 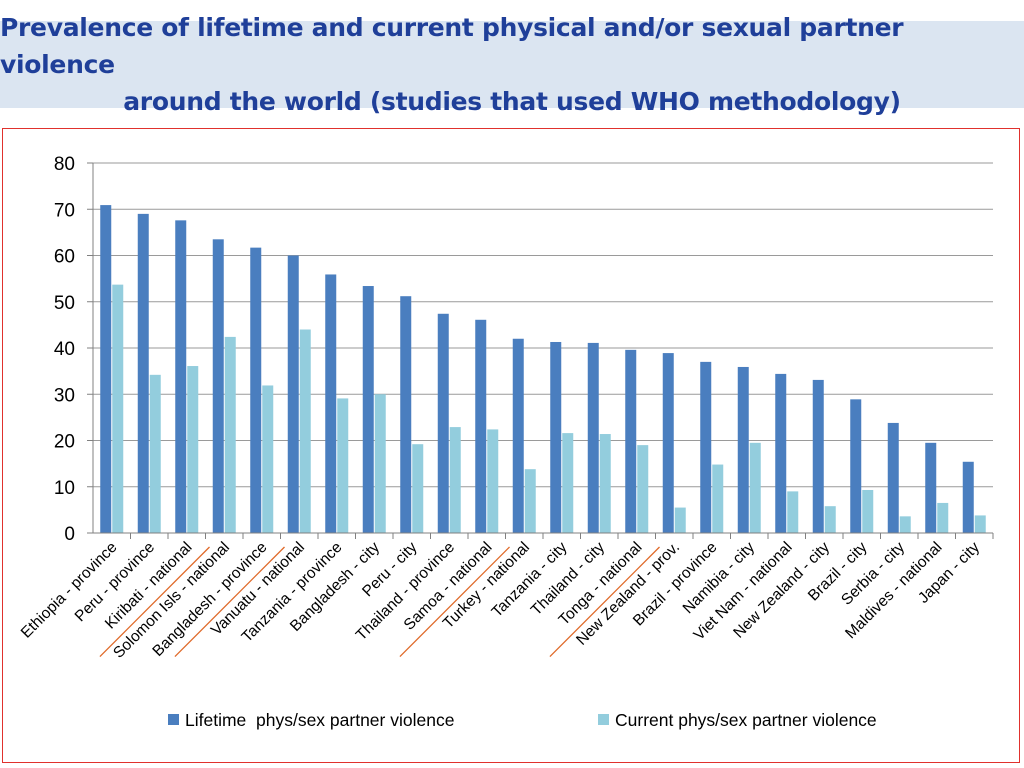 What do you see at coordinates (631, 441) in the screenshot?
I see `bar-lifetime: Tonga - national: 39.6` at bounding box center [631, 441].